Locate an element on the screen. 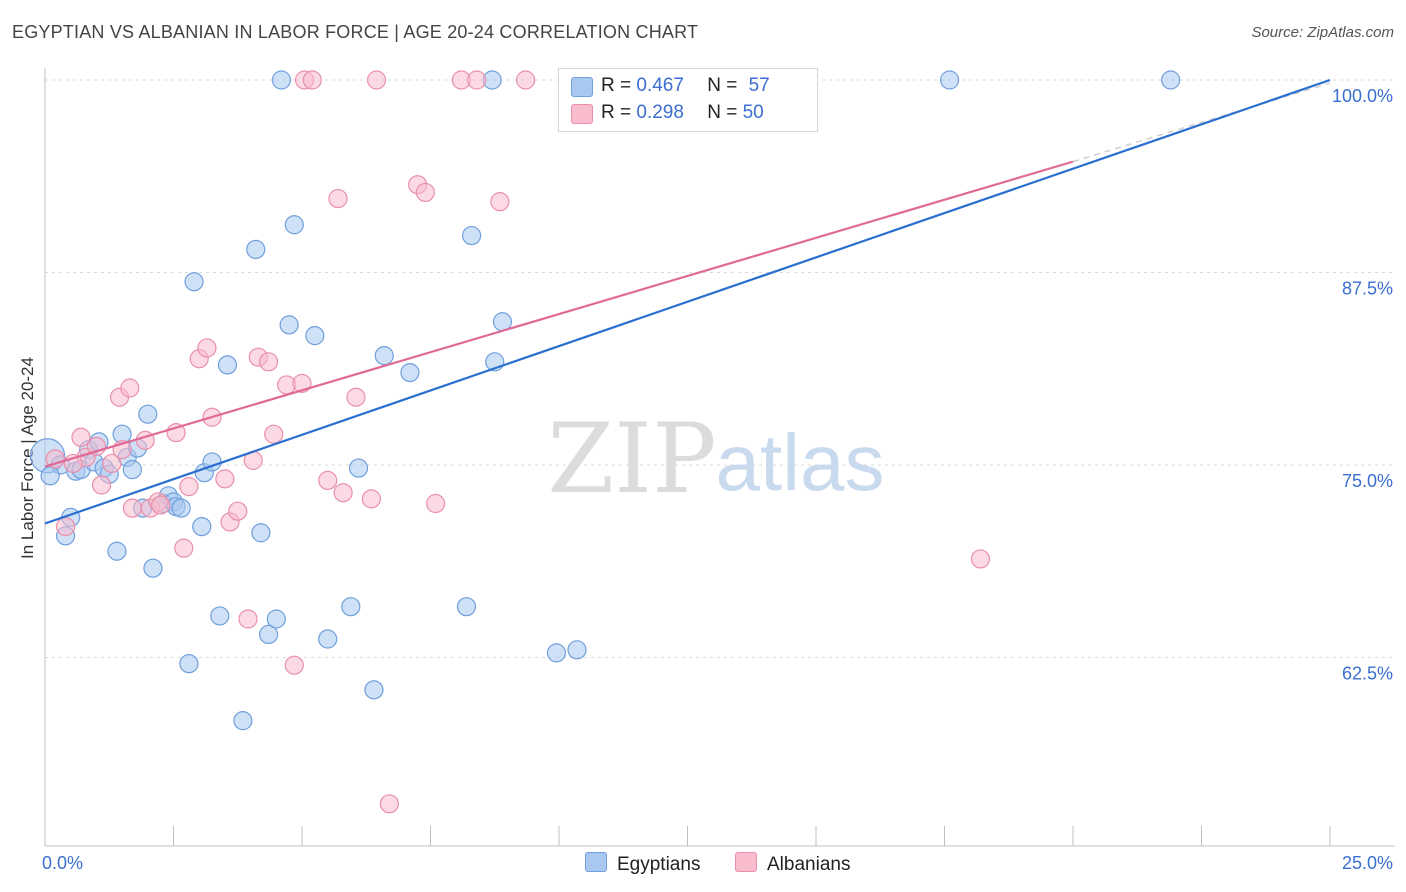 Image resolution: width=1406 pixels, height=892 pixels. bottom-legend-label-egyptians: Egyptians is located at coordinates (659, 864).